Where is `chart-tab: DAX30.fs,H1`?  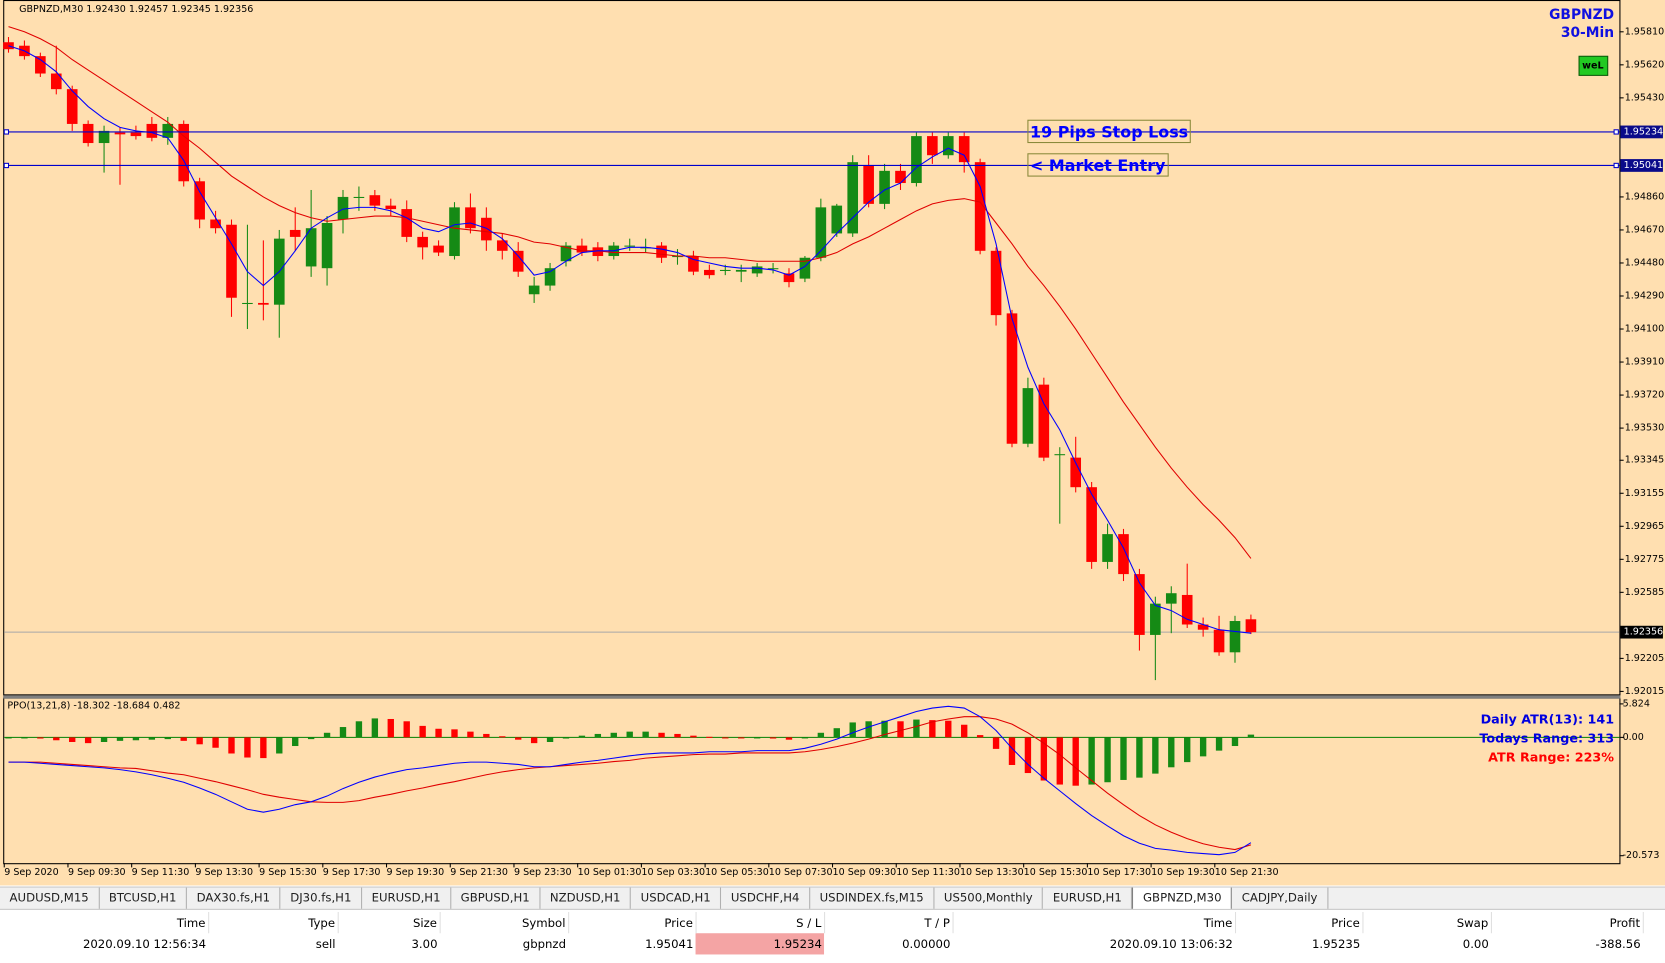
chart-tab: DAX30.fs,H1 is located at coordinates (234, 898).